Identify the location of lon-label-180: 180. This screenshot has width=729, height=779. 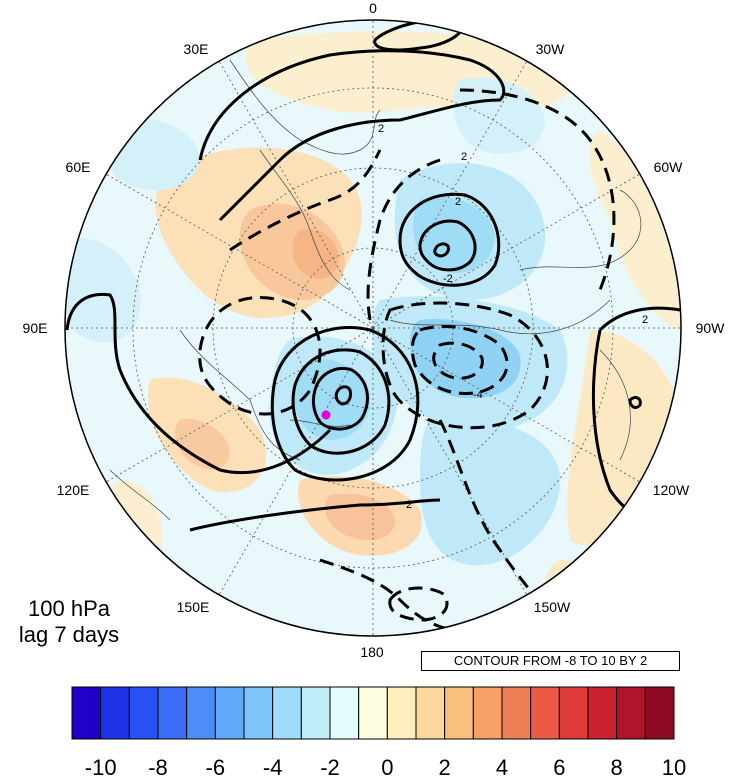
(372, 652).